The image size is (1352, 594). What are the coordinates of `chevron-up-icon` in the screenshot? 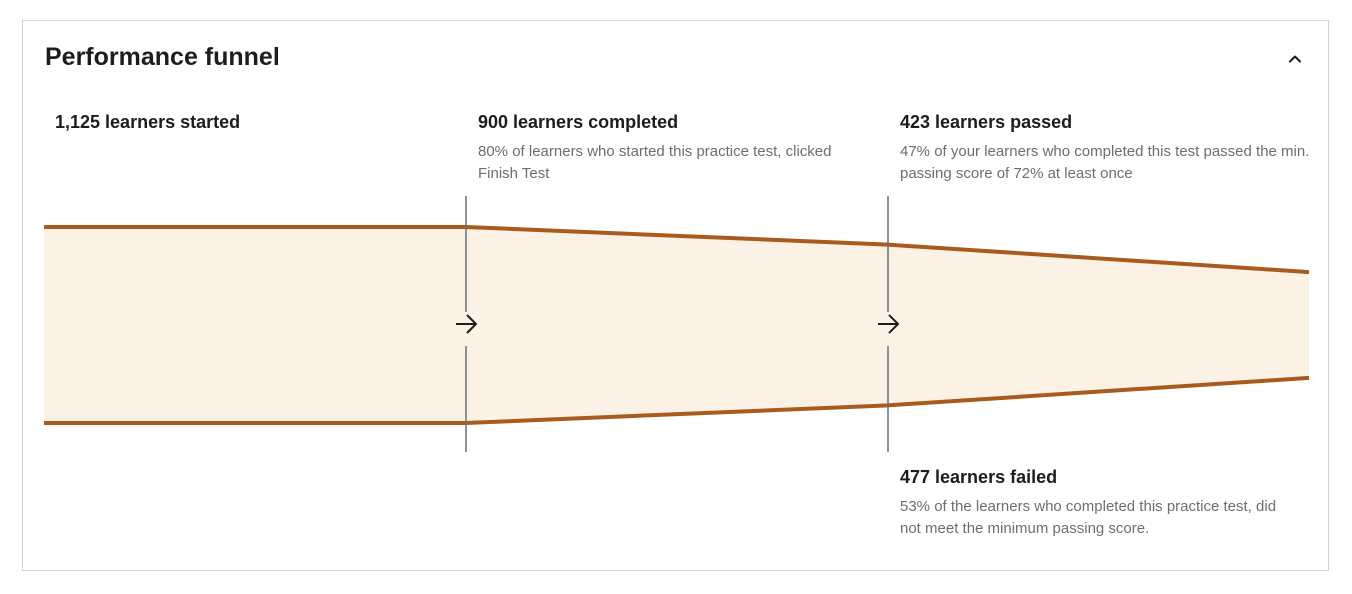 It's located at (1295, 59).